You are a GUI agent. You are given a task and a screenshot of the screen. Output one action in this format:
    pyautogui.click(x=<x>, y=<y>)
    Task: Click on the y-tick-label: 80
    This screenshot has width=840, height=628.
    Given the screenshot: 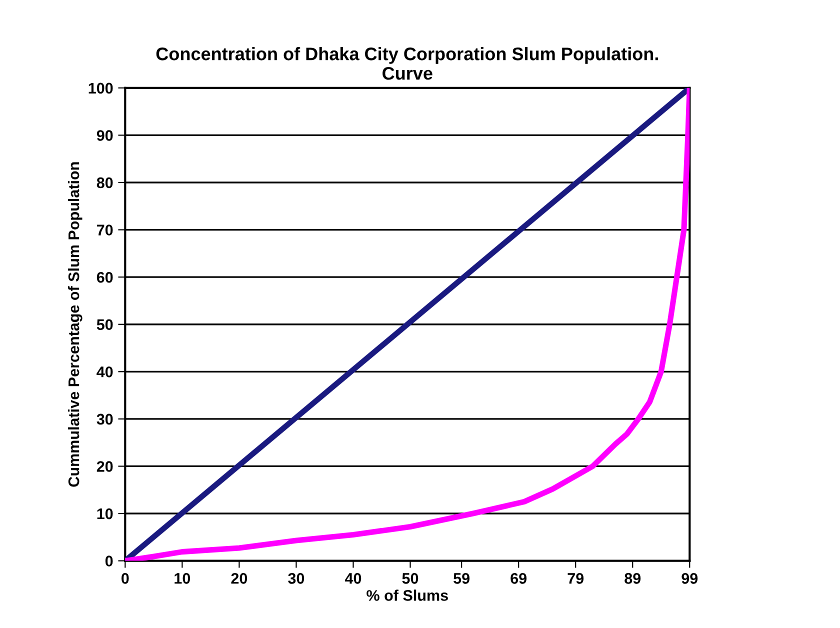 What is the action you would take?
    pyautogui.click(x=104, y=182)
    